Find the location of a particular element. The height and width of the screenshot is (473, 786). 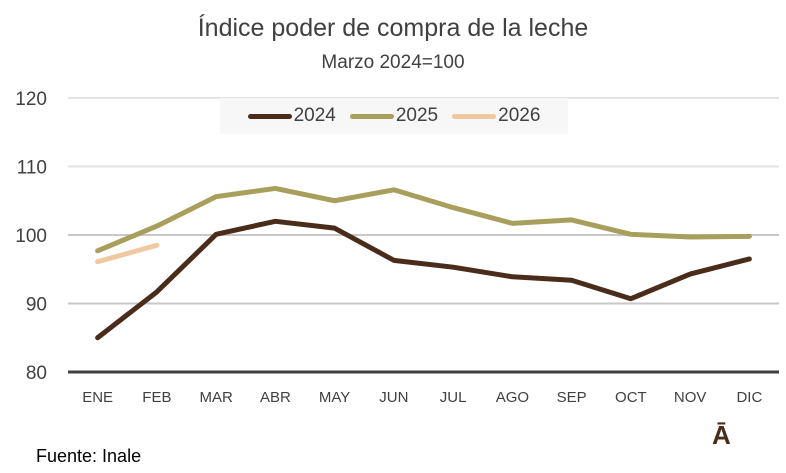

x-tick-label: DIC is located at coordinates (749, 397).